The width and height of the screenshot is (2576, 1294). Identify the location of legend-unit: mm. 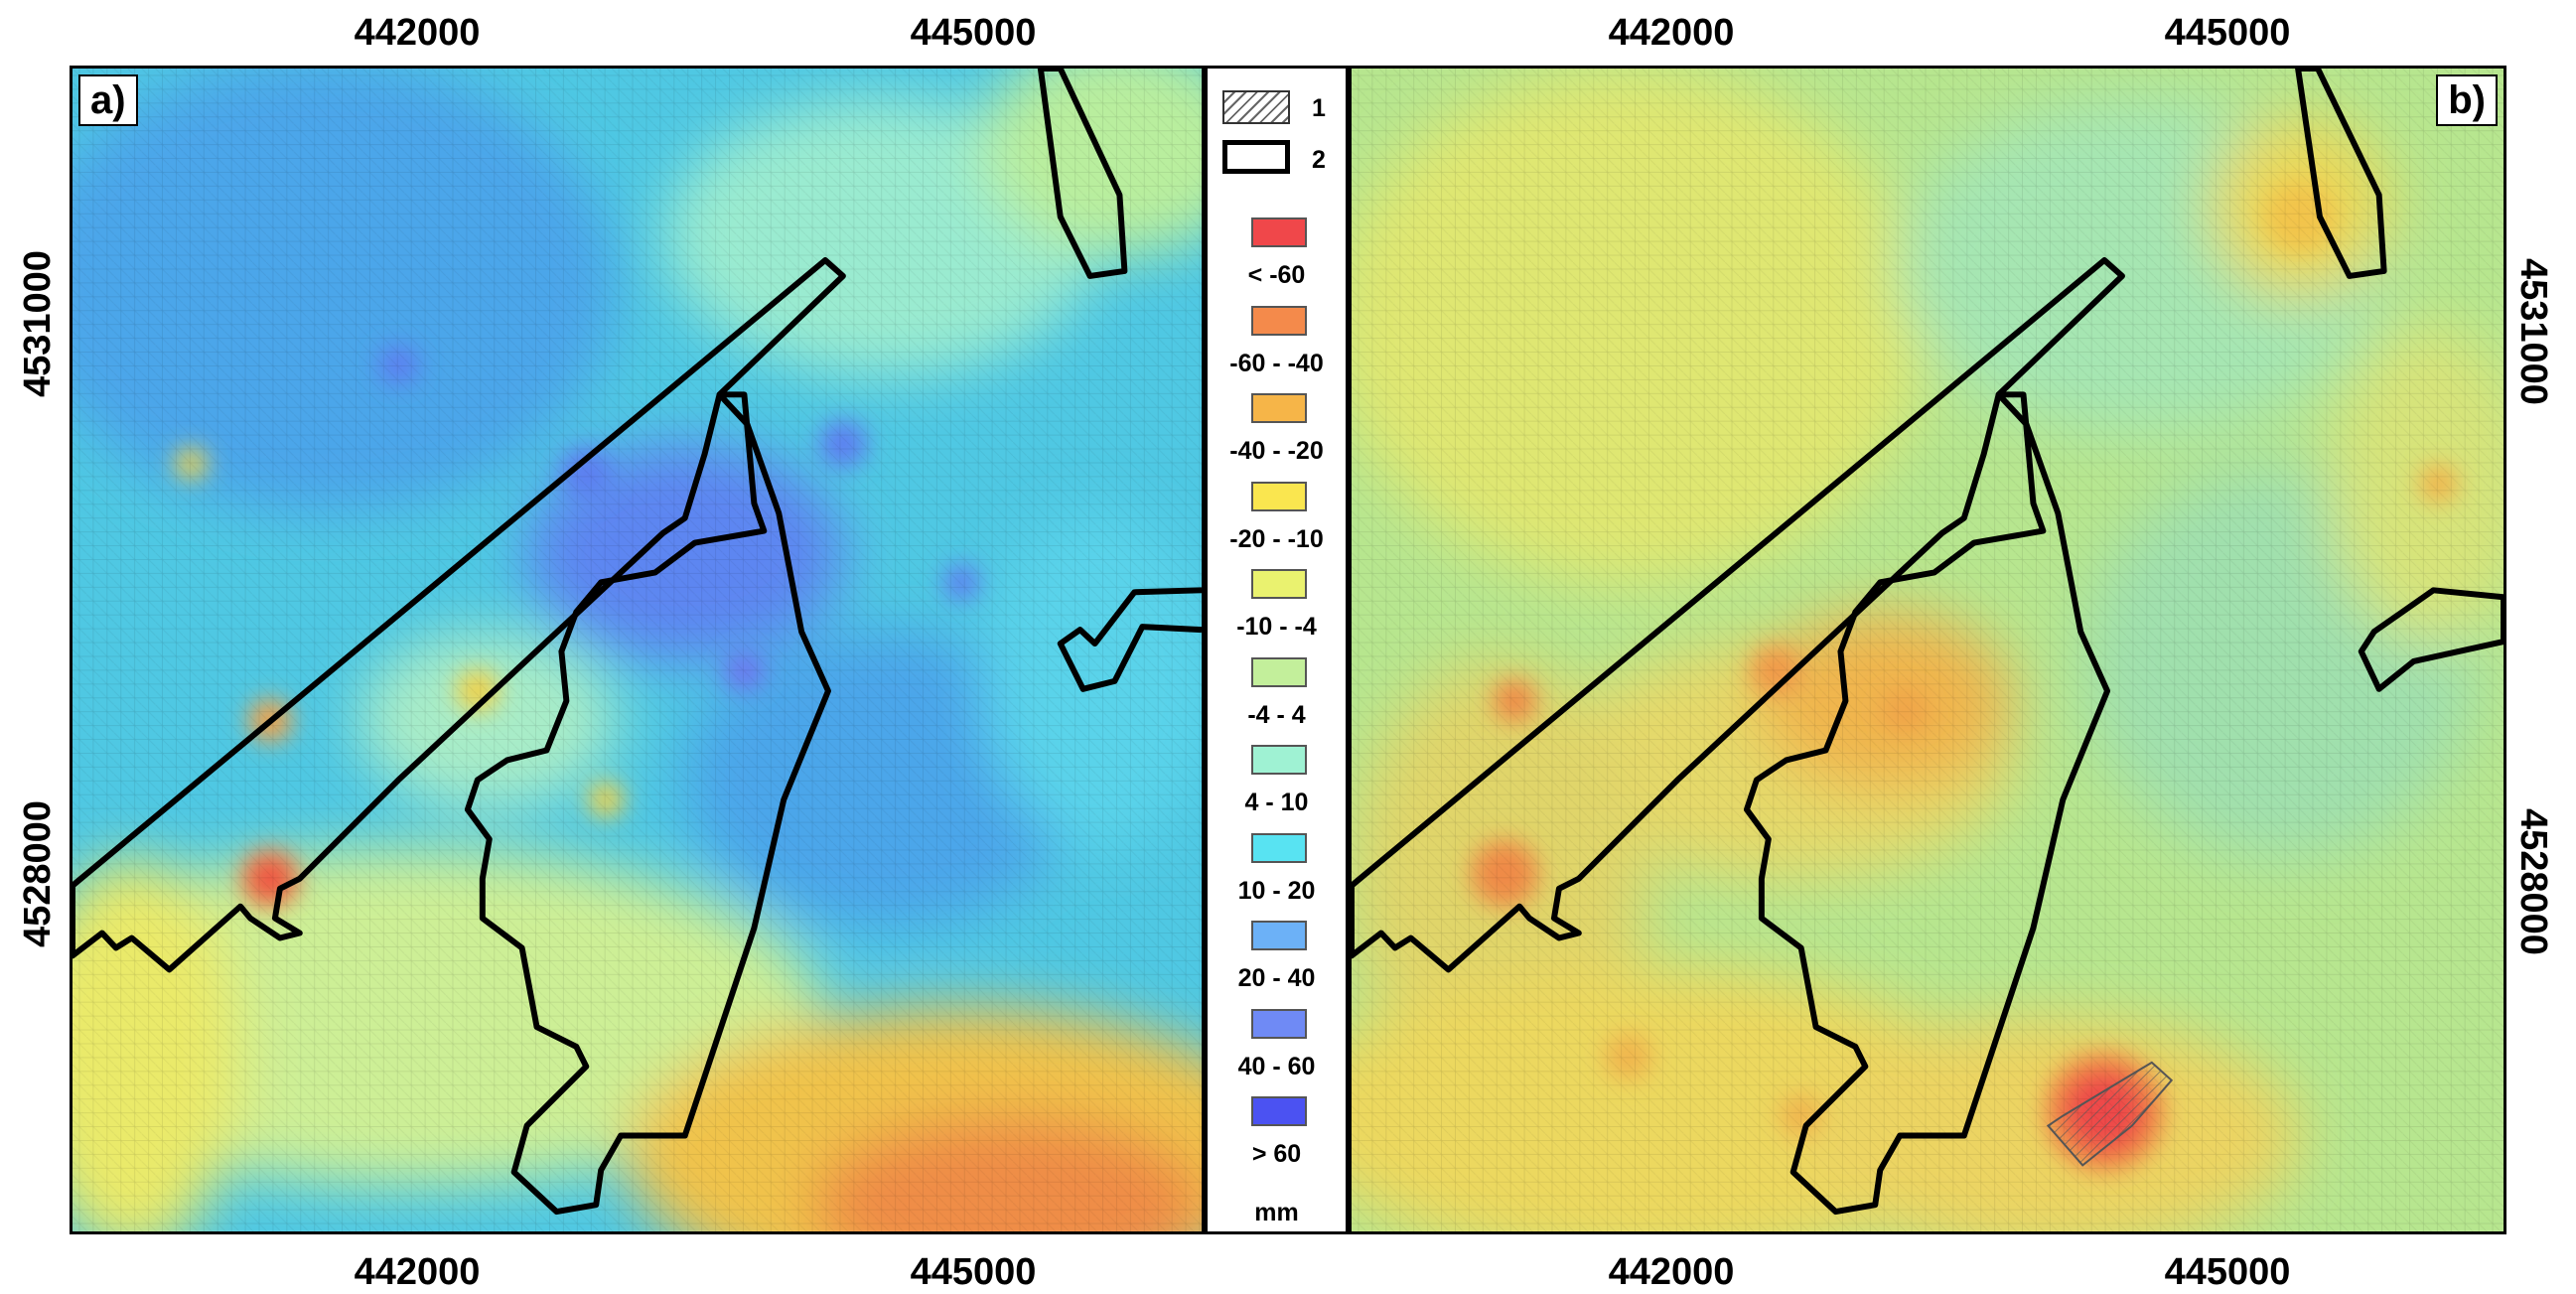
(1276, 1212).